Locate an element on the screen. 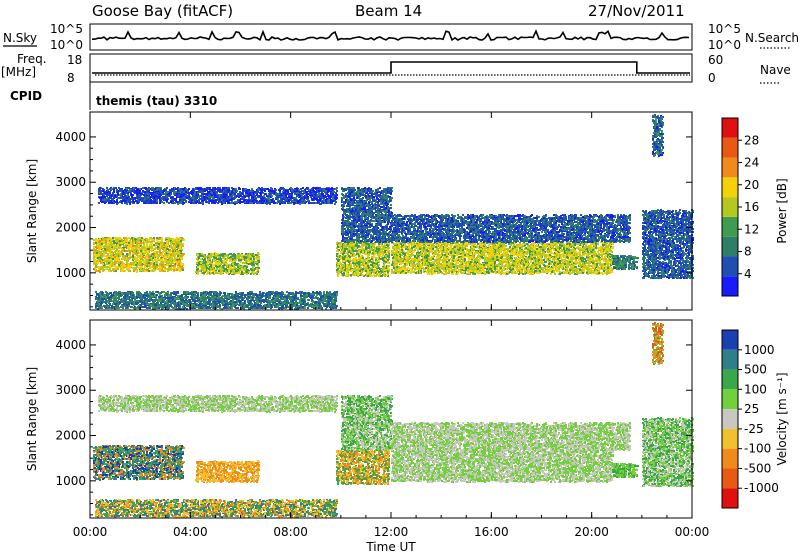 The width and height of the screenshot is (800, 554). freq-series-line is located at coordinates (391, 67).